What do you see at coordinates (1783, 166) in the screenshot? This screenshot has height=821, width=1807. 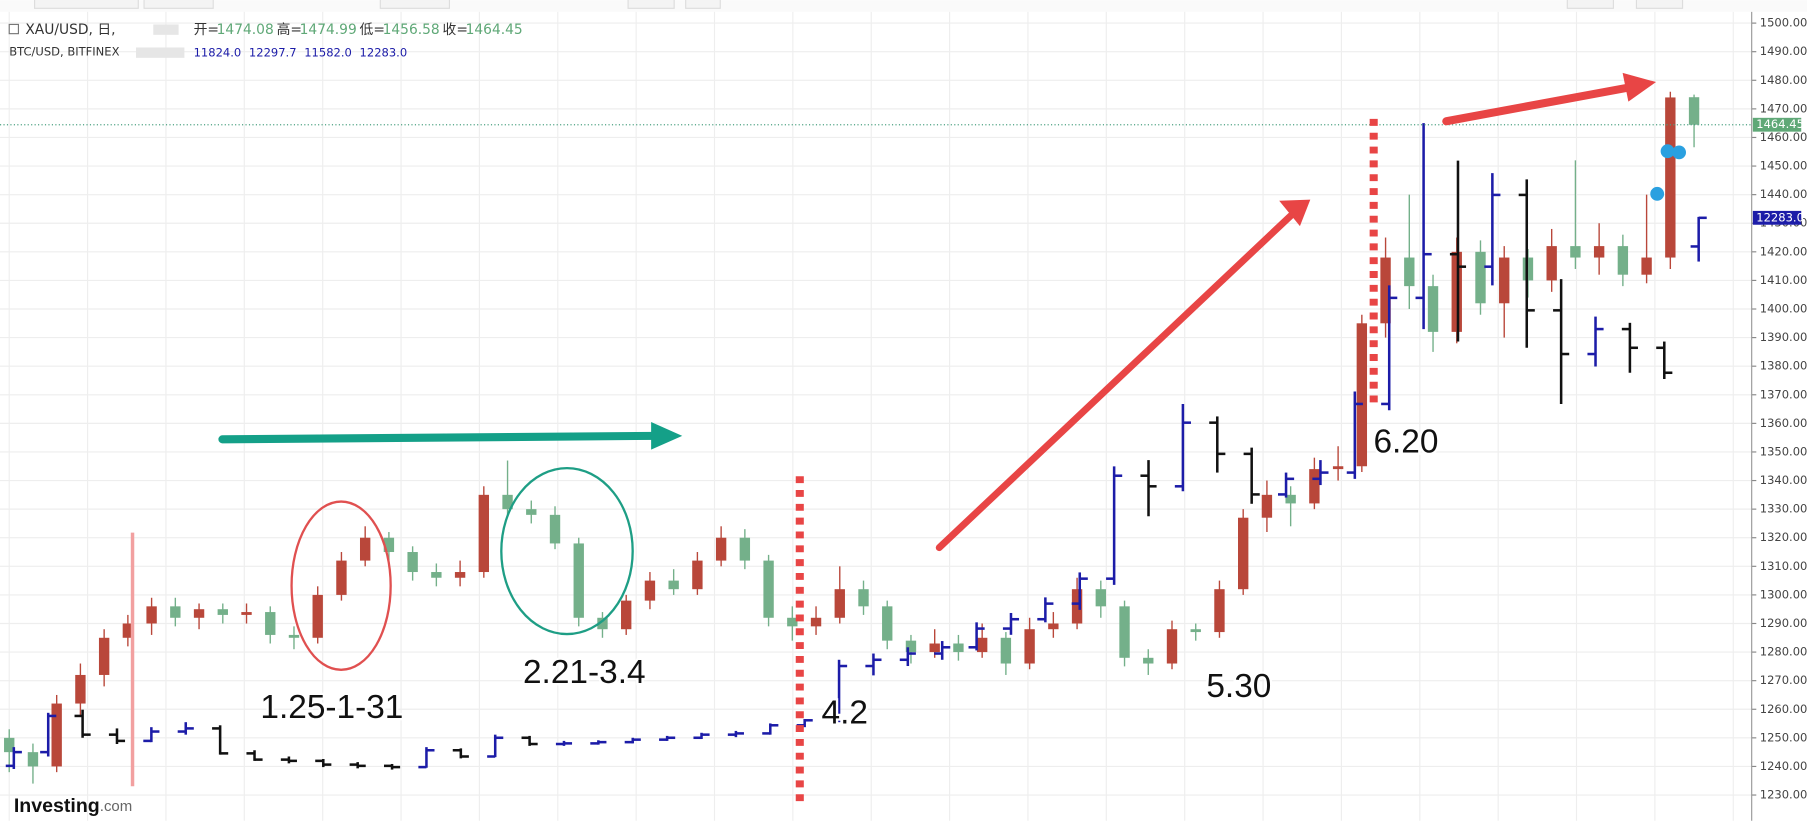 I see `y-tick-label: 1450.00` at bounding box center [1783, 166].